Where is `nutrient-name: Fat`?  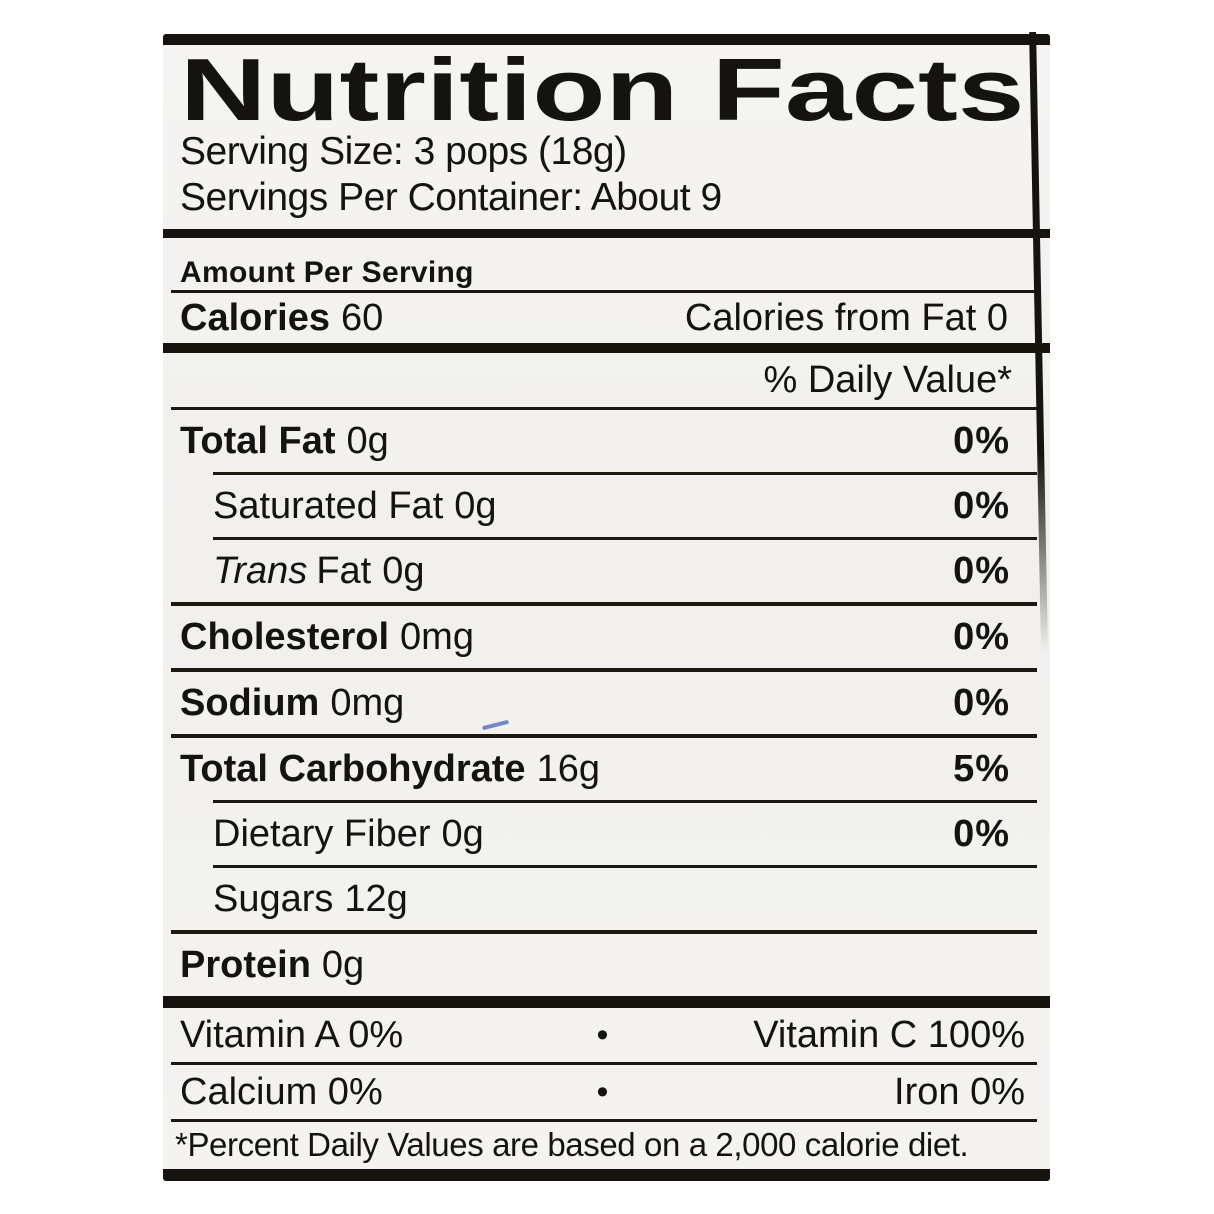
nutrient-name: Fat is located at coordinates (344, 570).